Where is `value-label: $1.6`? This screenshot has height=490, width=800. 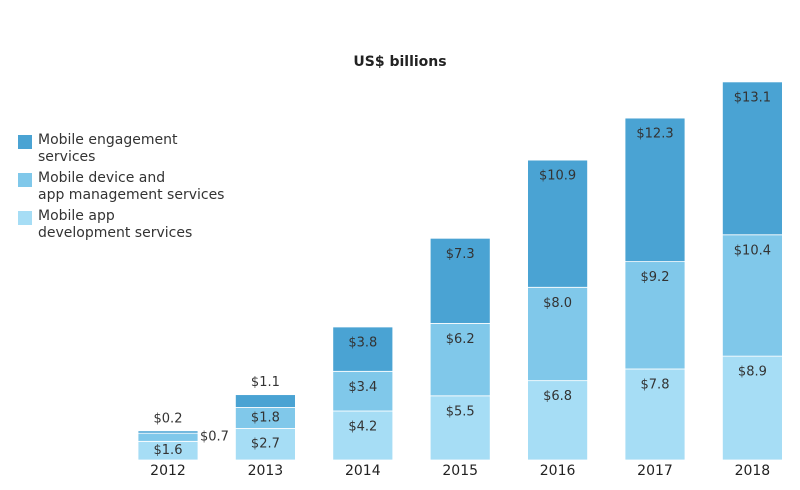
value-label: $1.6 is located at coordinates (168, 450).